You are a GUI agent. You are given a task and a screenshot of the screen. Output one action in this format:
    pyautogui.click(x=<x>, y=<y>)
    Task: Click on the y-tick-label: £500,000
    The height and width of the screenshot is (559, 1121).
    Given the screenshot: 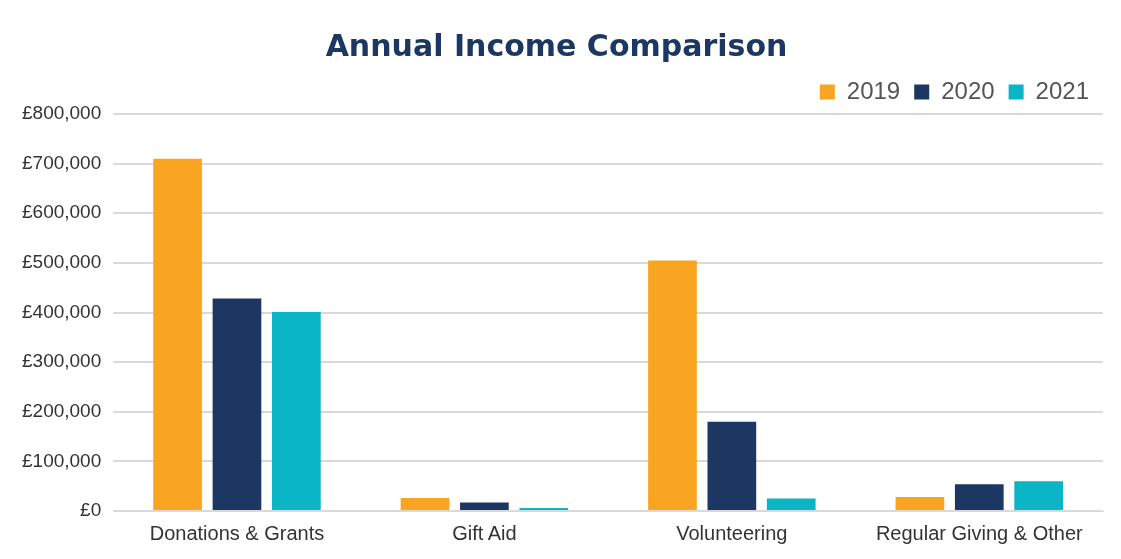 What is the action you would take?
    pyautogui.click(x=62, y=262)
    